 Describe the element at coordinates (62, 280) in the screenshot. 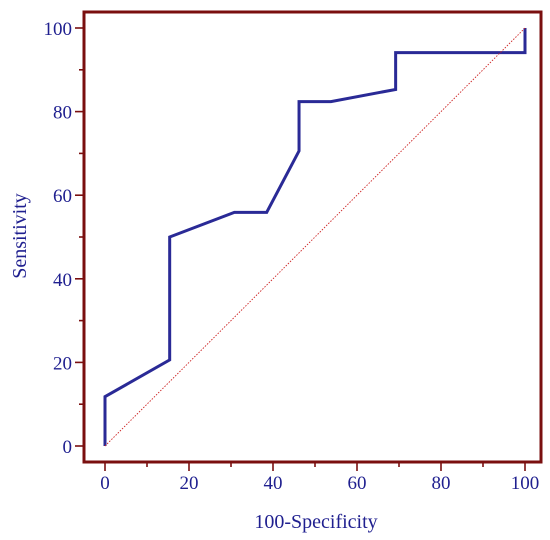

I see `y-tick-label: 40` at that location.